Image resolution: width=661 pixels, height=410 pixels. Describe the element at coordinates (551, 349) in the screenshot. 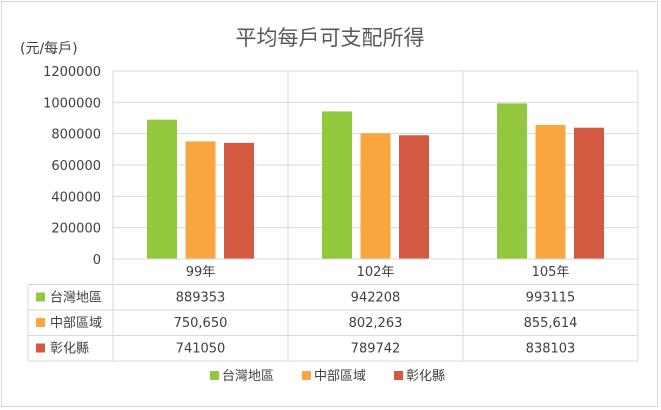

I see `data-value-label: 838103` at that location.